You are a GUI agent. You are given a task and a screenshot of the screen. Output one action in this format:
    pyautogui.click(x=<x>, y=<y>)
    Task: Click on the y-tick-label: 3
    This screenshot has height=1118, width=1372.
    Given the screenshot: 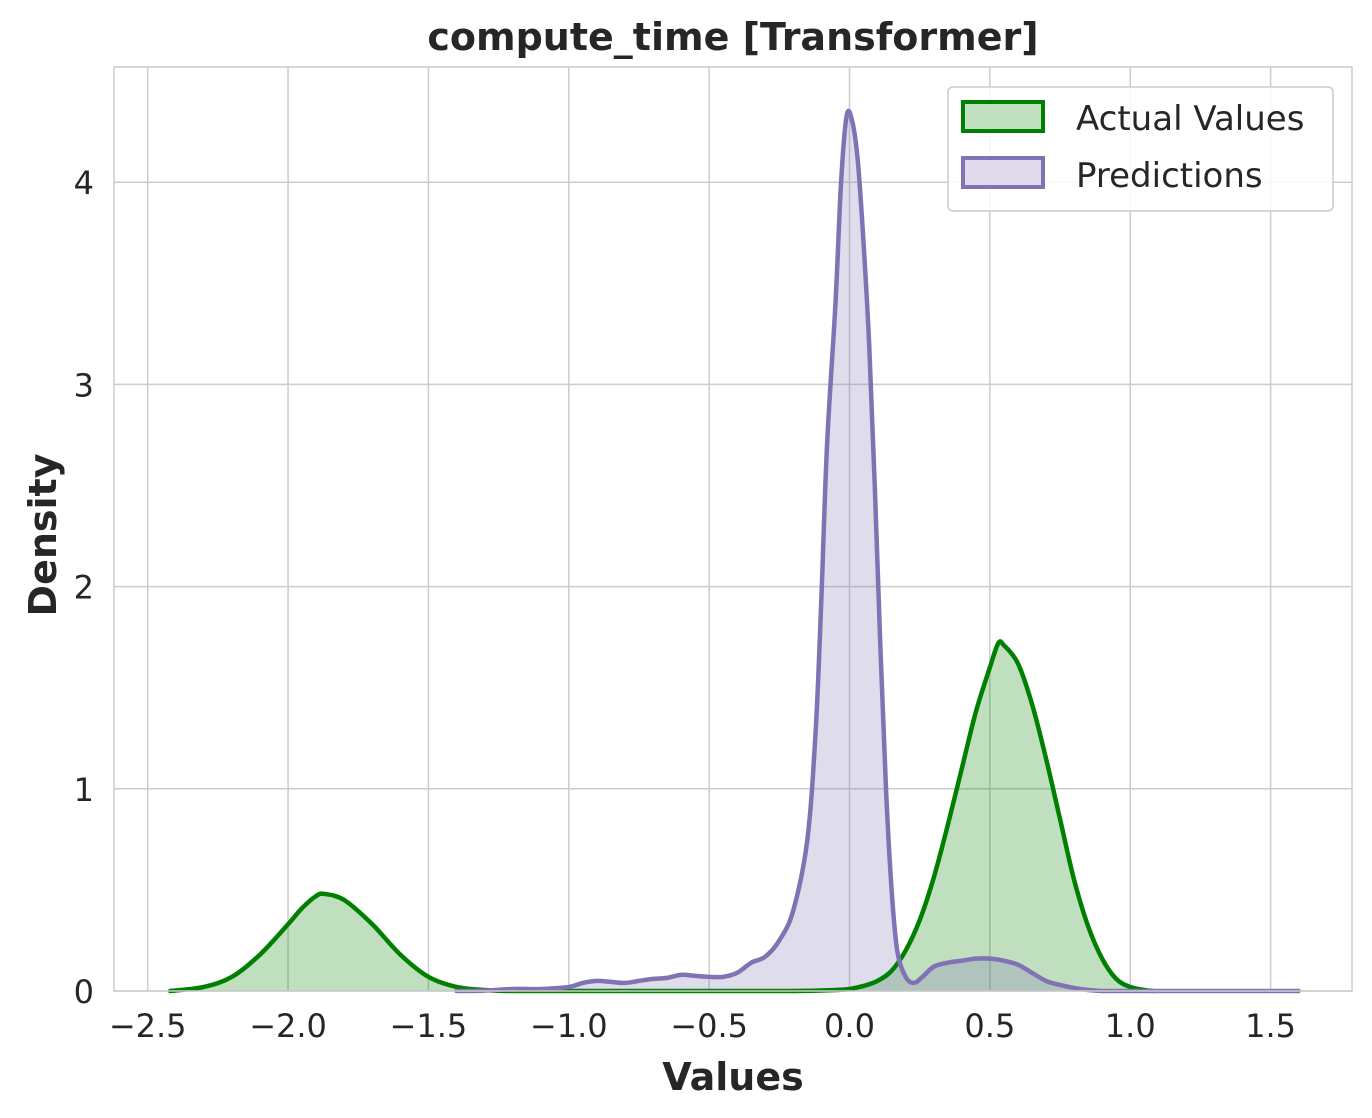 What is the action you would take?
    pyautogui.click(x=84, y=385)
    